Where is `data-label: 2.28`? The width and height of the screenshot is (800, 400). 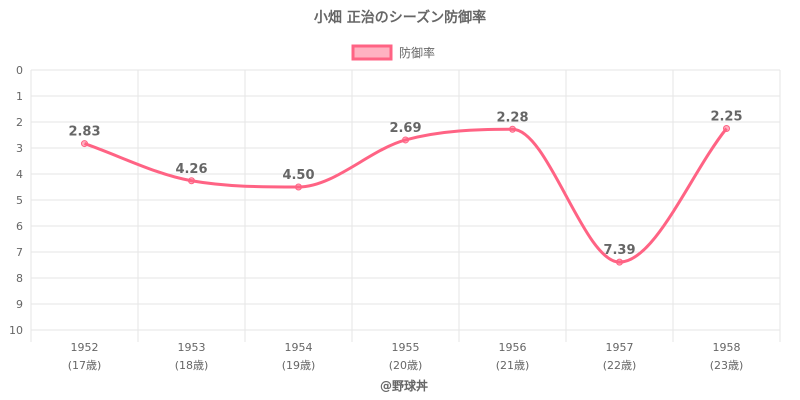
data-label: 2.28 is located at coordinates (512, 117).